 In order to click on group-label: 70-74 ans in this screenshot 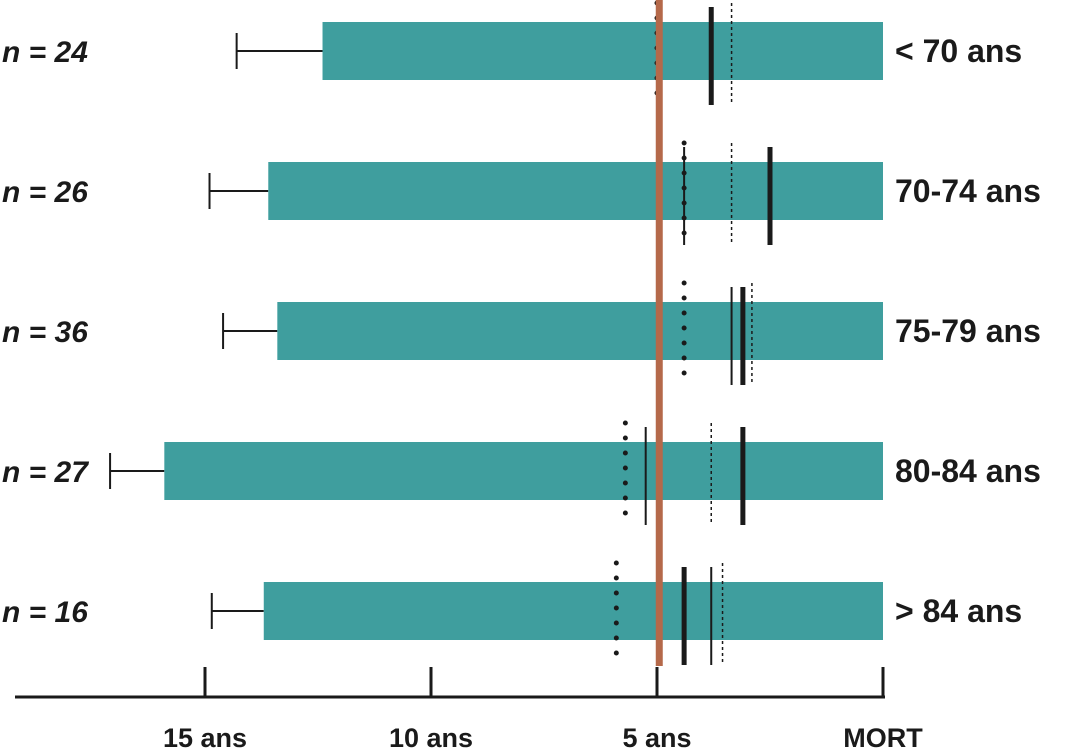, I will do `click(968, 191)`.